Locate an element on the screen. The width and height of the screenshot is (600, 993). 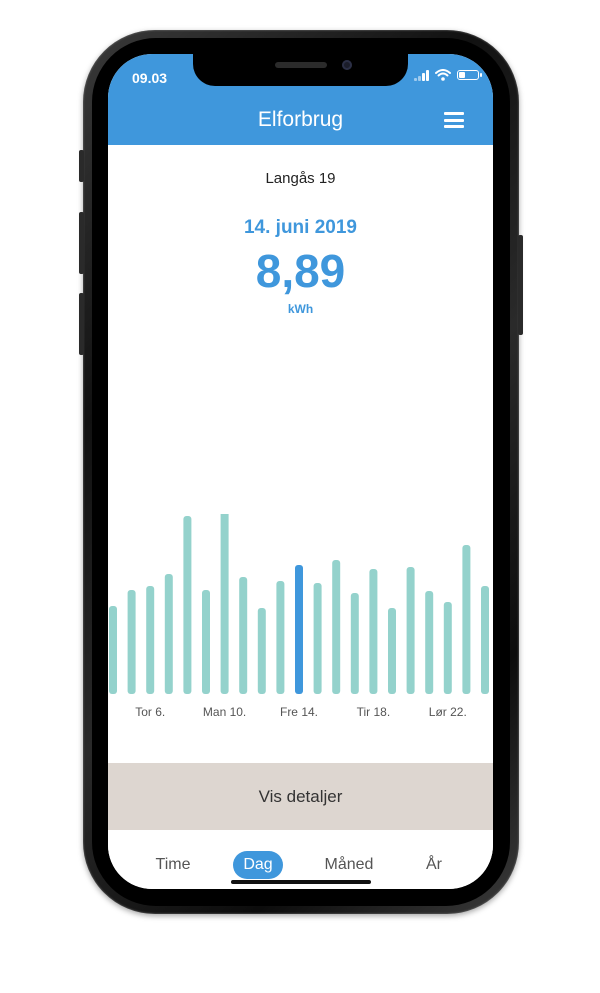
daily-consumption-chart: Tor 6. Man 10. Fre 14. Tir 18. Lør 22. is located at coordinates (299, 616).